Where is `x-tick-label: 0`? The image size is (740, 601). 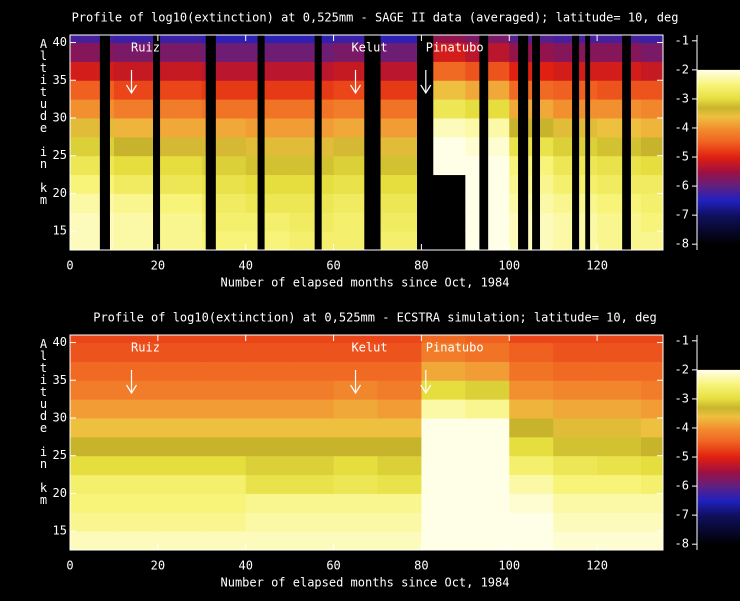 x-tick-label: 0 is located at coordinates (69, 566).